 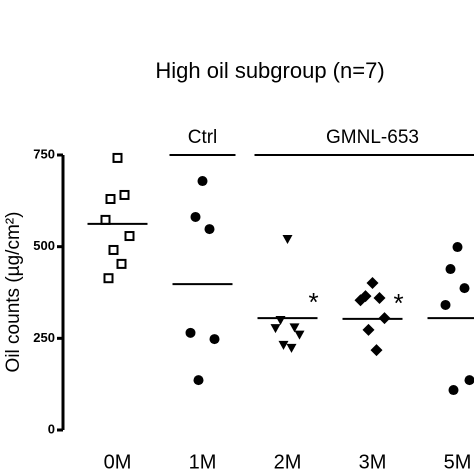 I want to click on x-tick-label: 2M, so click(x=288, y=462).